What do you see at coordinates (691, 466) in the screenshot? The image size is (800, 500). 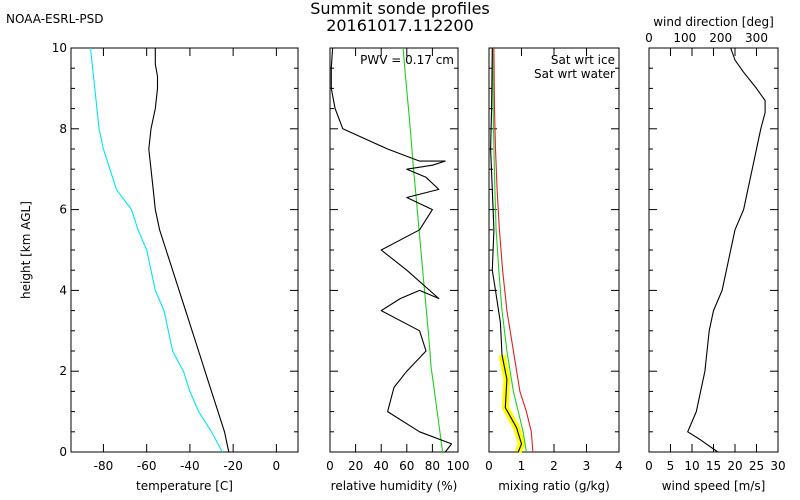 I see `x-tick-label: 10` at bounding box center [691, 466].